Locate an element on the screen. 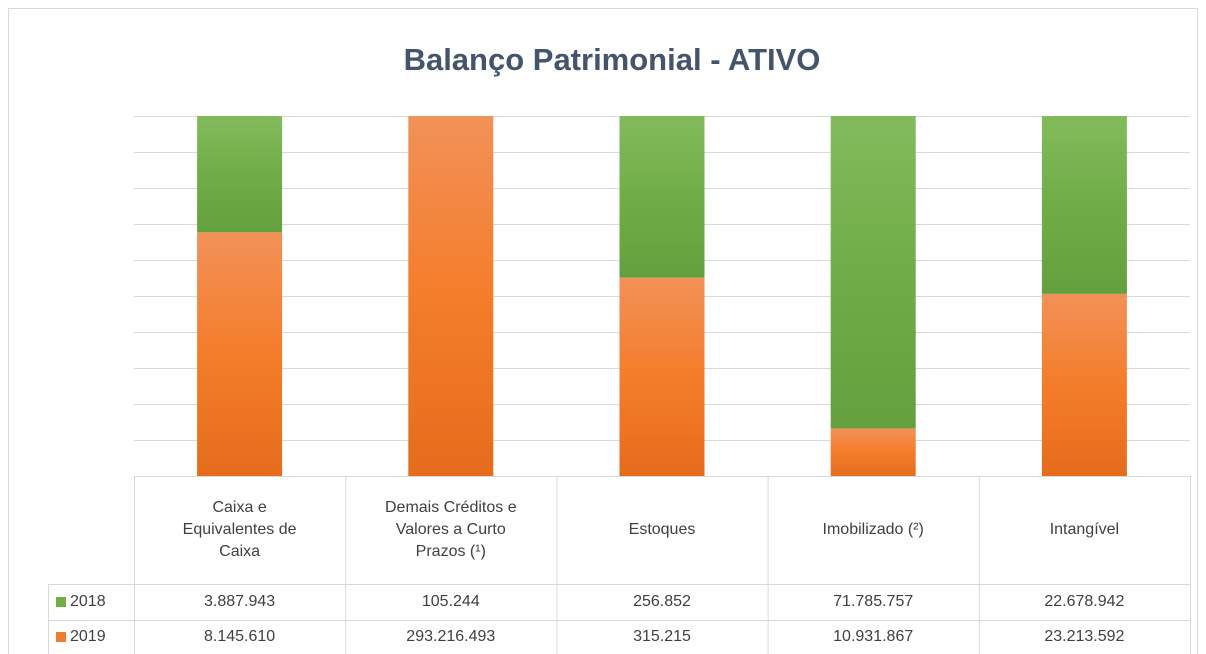 This screenshot has height=654, width=1206. table-value: 71.785.757 is located at coordinates (873, 601).